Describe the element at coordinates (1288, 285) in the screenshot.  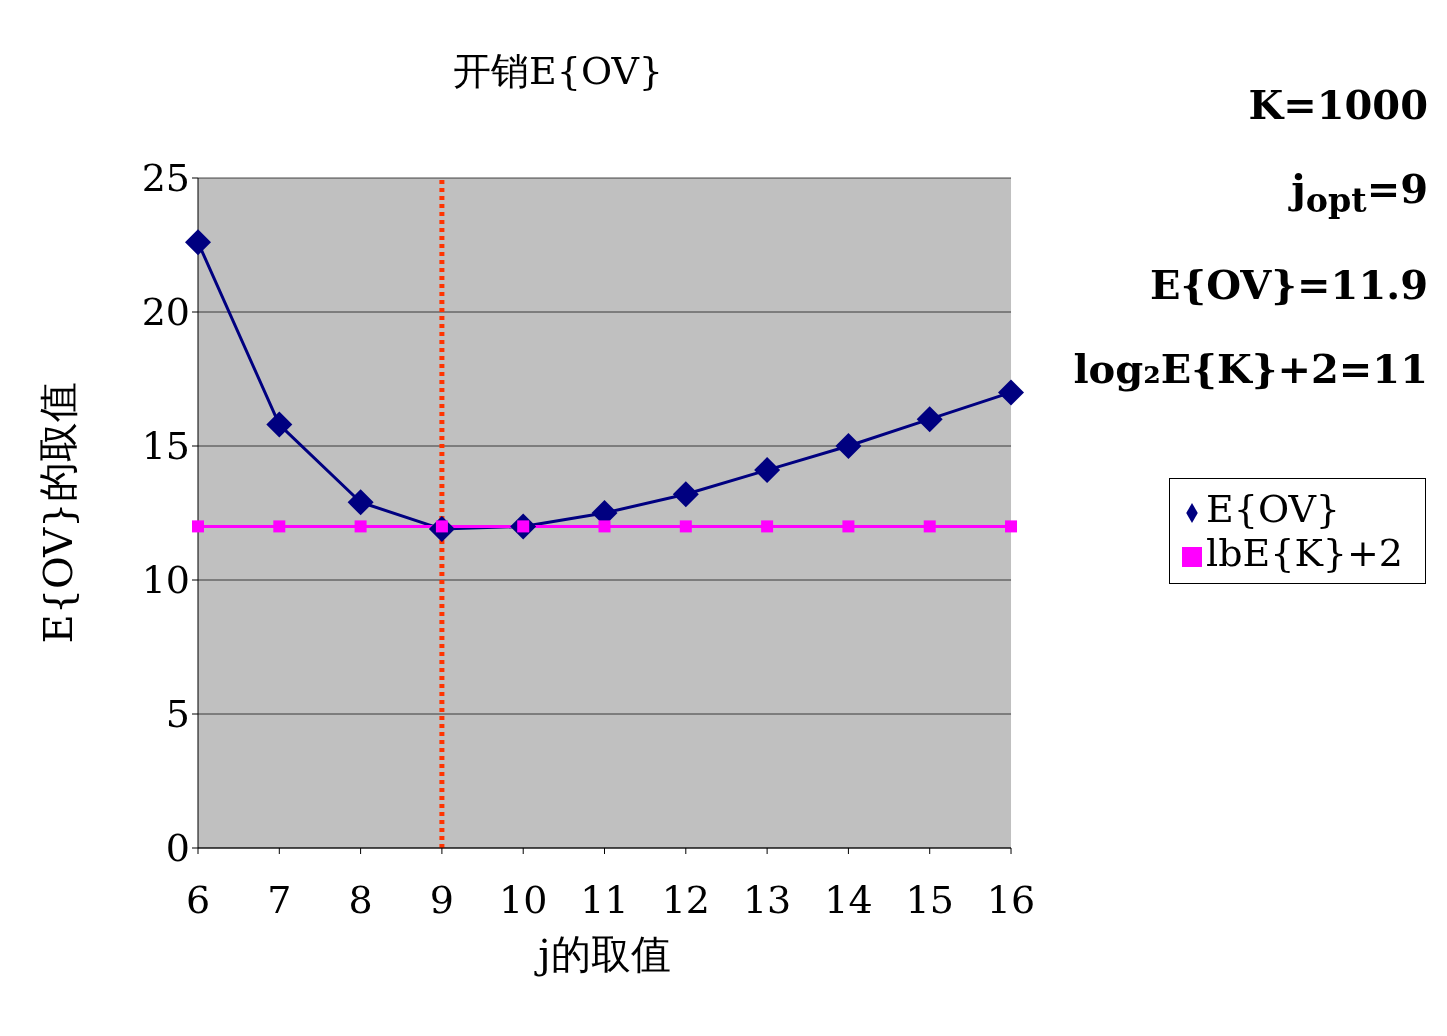
I see `text: E{OV}=11.9` at that location.